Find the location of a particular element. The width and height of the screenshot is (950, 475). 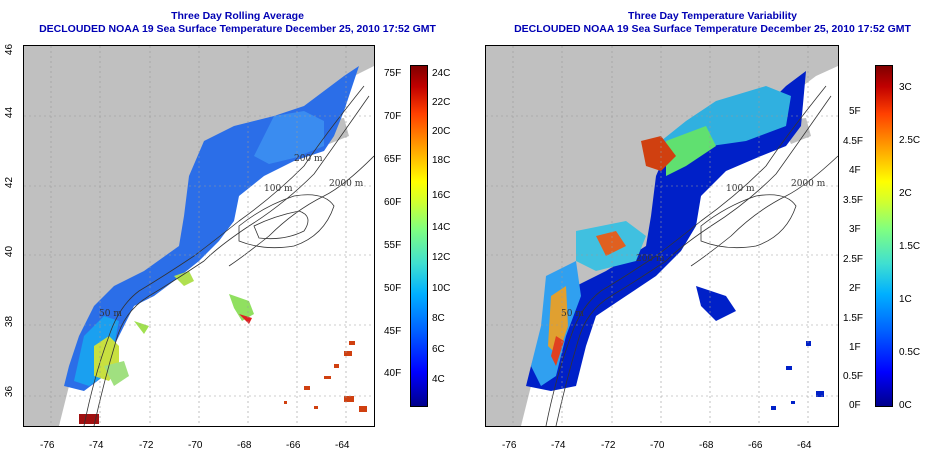

cbar-label-f: 0.5F is located at coordinates (853, 376).